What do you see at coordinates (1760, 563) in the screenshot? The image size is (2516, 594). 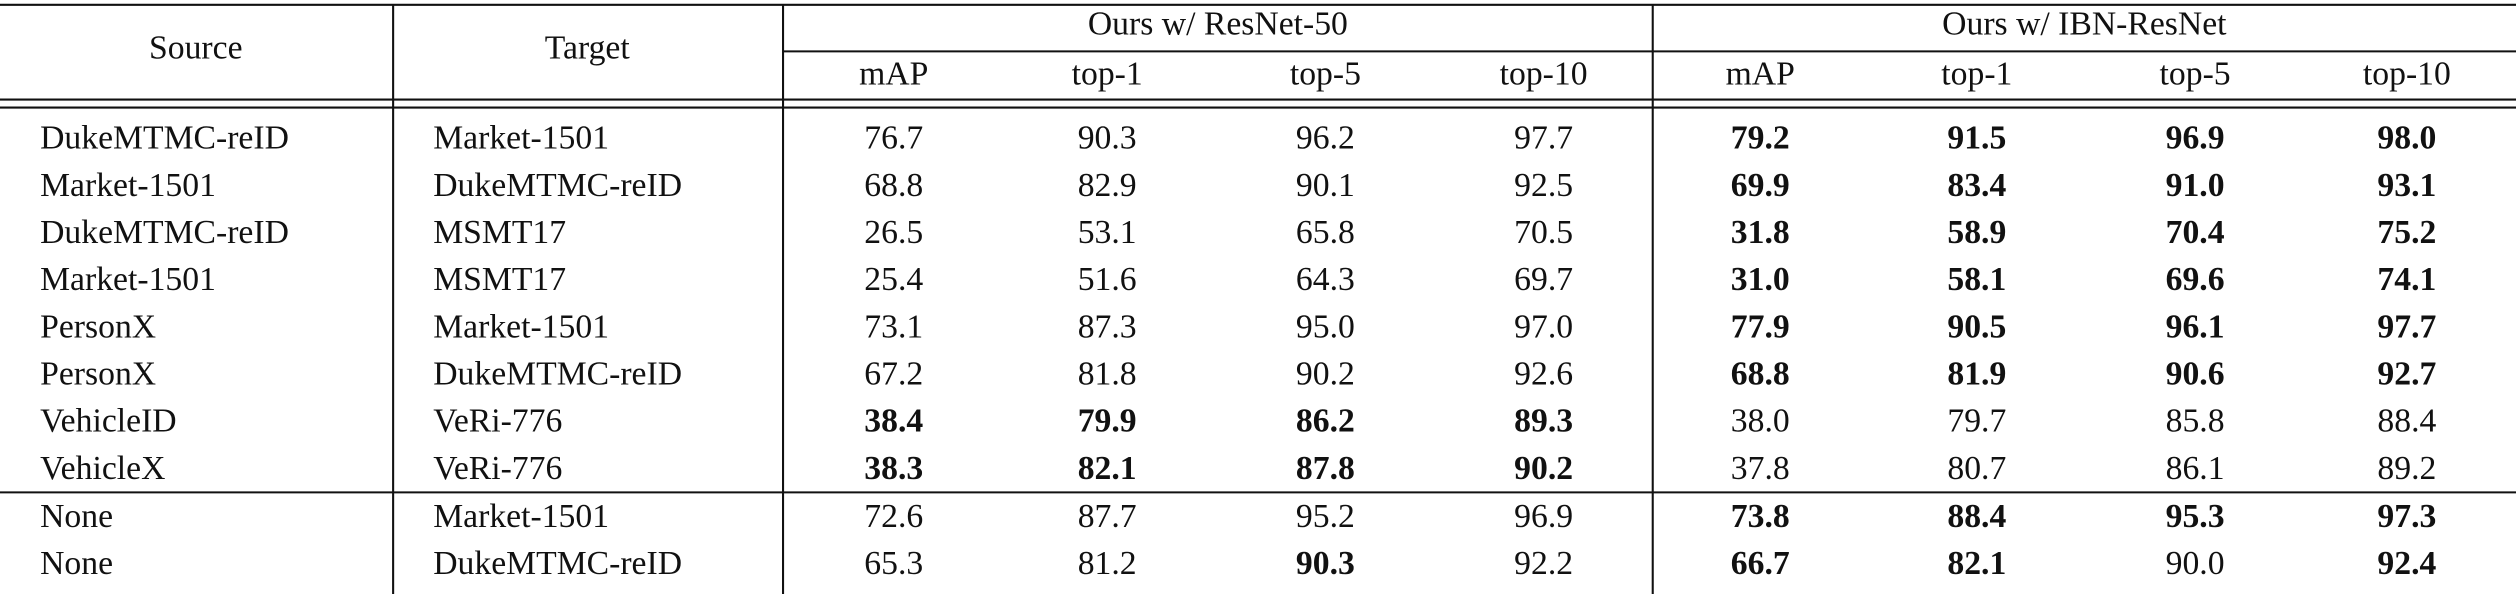 I see `value-cell: 66.7` at bounding box center [1760, 563].